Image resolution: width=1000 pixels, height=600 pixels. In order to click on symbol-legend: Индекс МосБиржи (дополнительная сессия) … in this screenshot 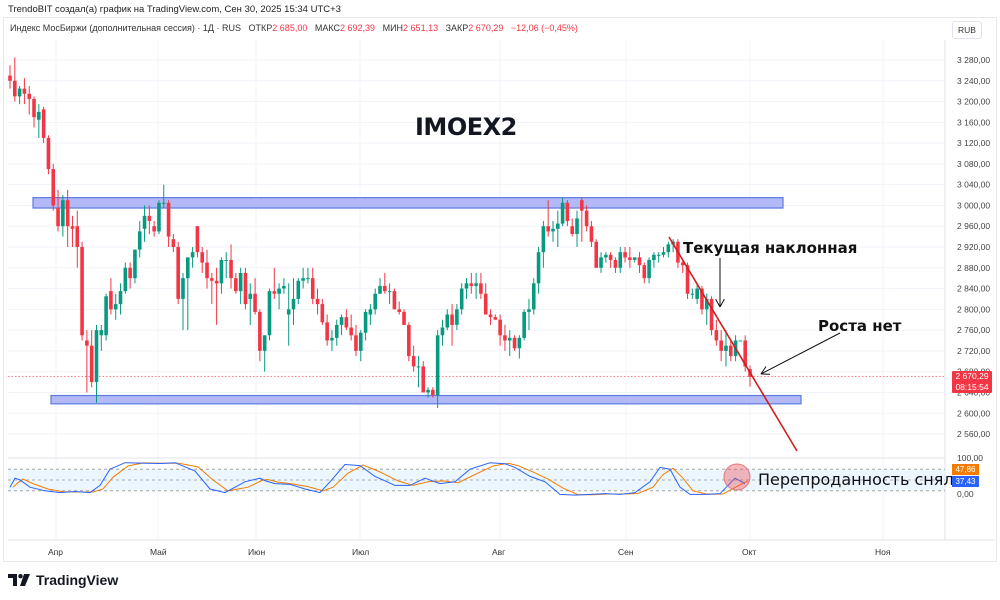, I will do `click(294, 28)`.